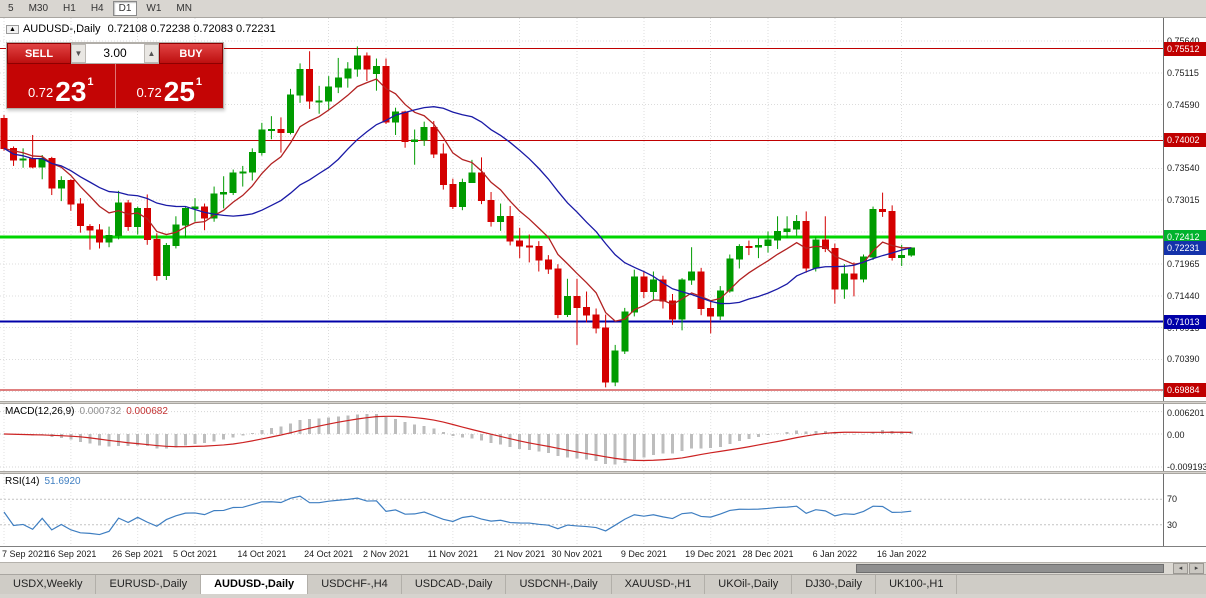  Describe the element at coordinates (151, 53) in the screenshot. I see `volume-increase-button: ▲` at that location.